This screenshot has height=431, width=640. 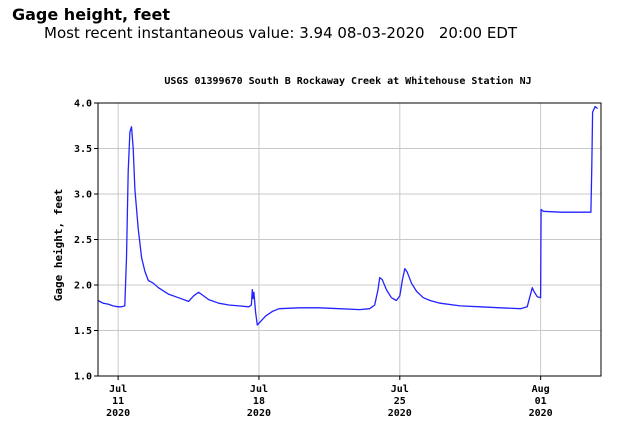 I want to click on y-tick-label: 1.5, so click(x=83, y=331).